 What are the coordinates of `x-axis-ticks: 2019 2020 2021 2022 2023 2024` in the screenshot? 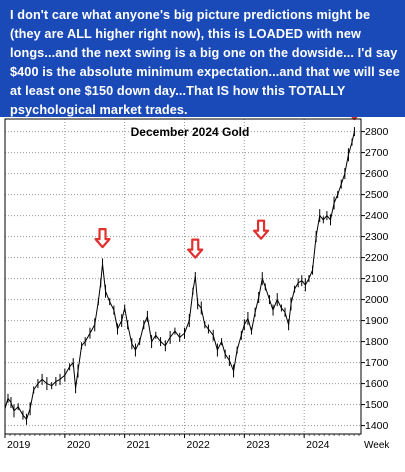 It's located at (182, 442).